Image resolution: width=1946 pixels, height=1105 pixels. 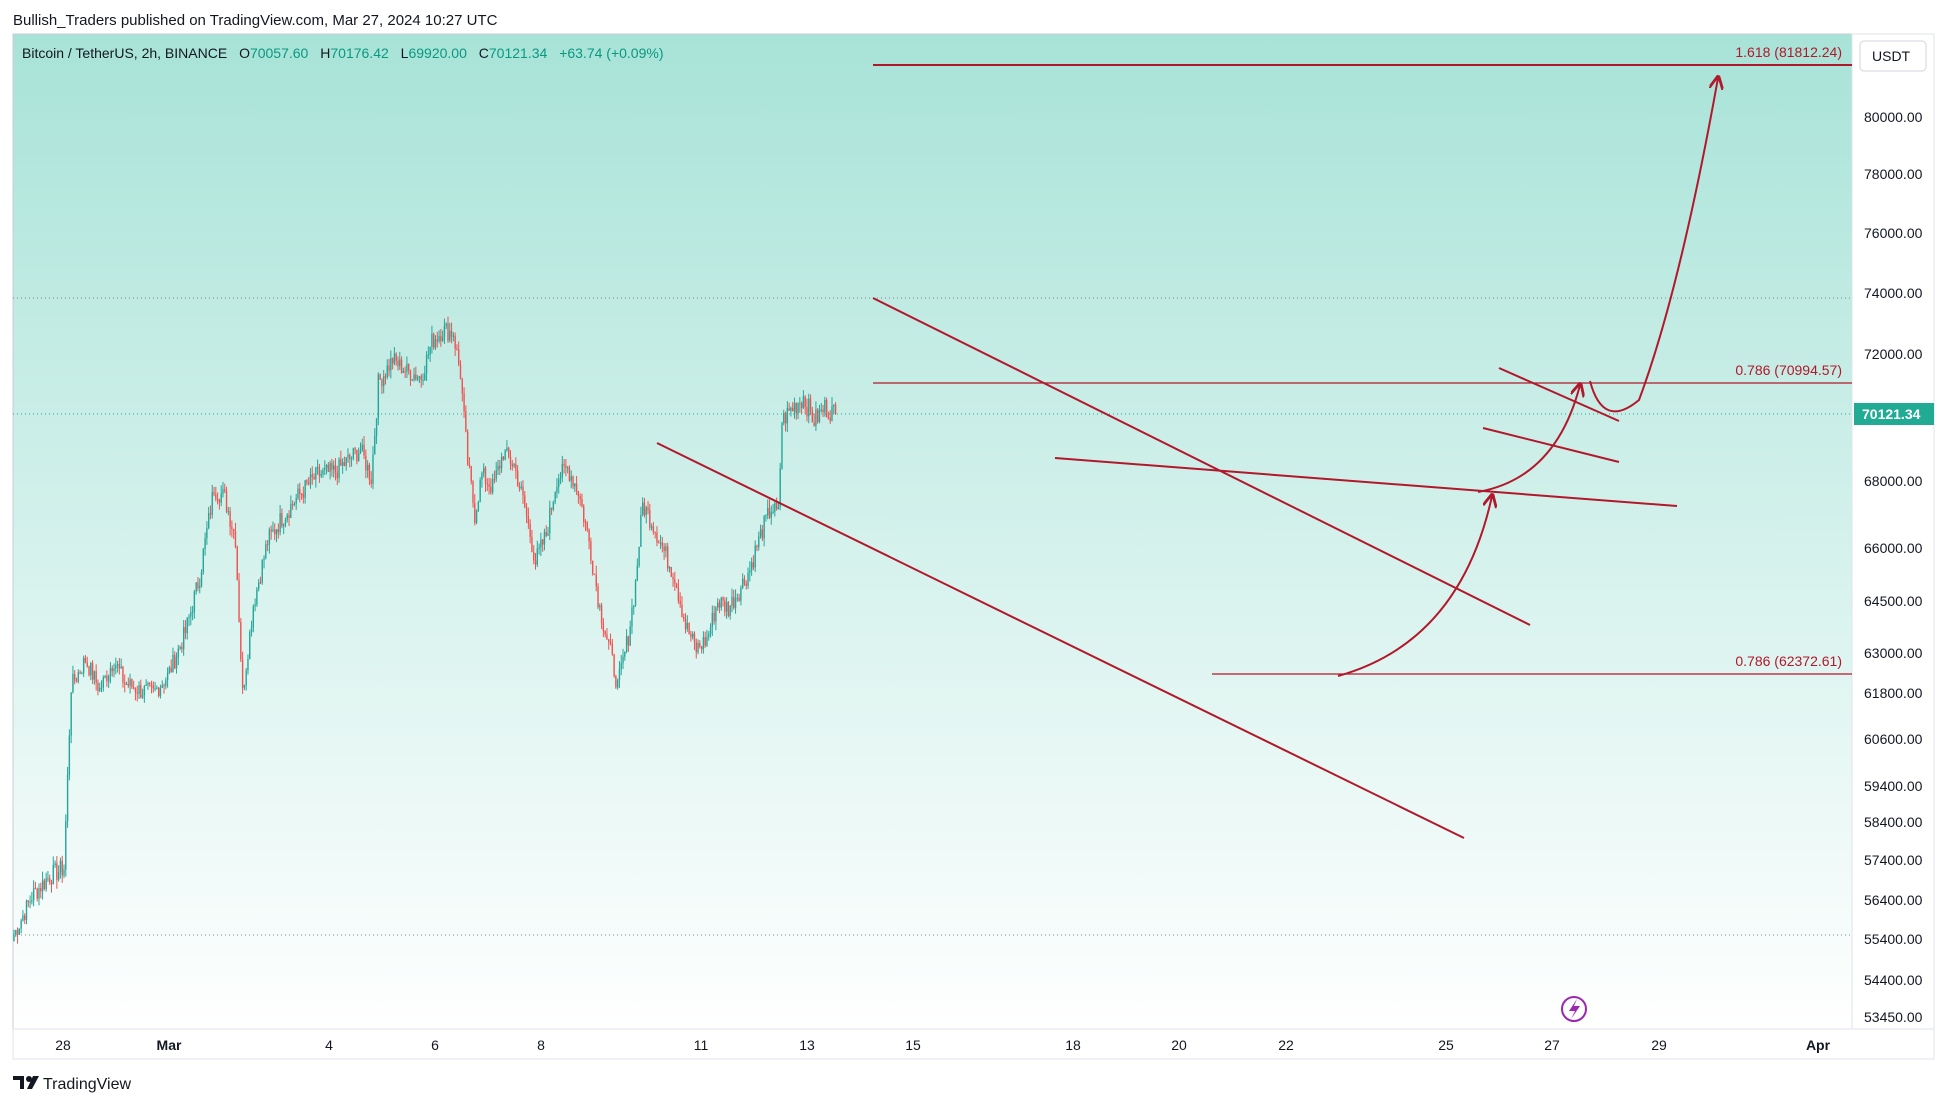 I want to click on price-tick-7: 64500.00, so click(x=1893, y=601).